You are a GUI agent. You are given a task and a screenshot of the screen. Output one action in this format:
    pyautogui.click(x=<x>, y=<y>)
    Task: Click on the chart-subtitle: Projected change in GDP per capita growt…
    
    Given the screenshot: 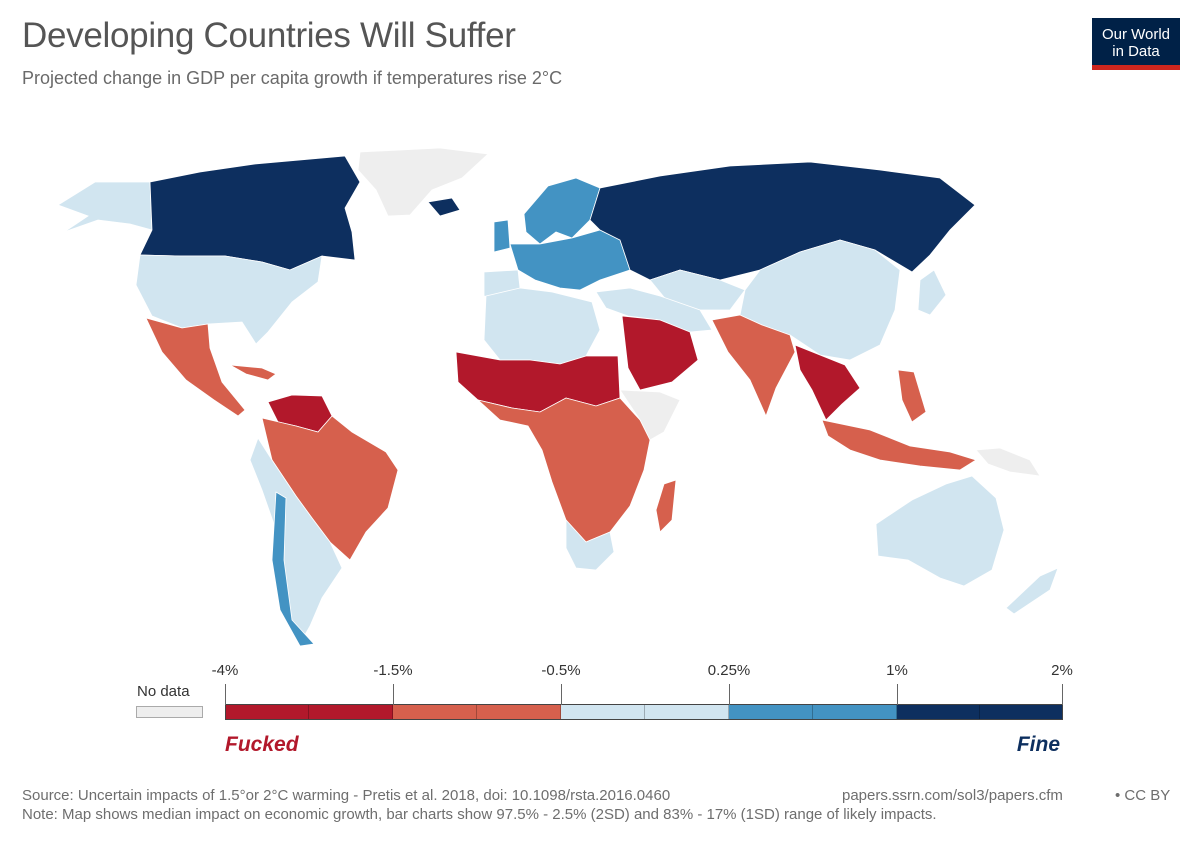 What is the action you would take?
    pyautogui.click(x=292, y=78)
    